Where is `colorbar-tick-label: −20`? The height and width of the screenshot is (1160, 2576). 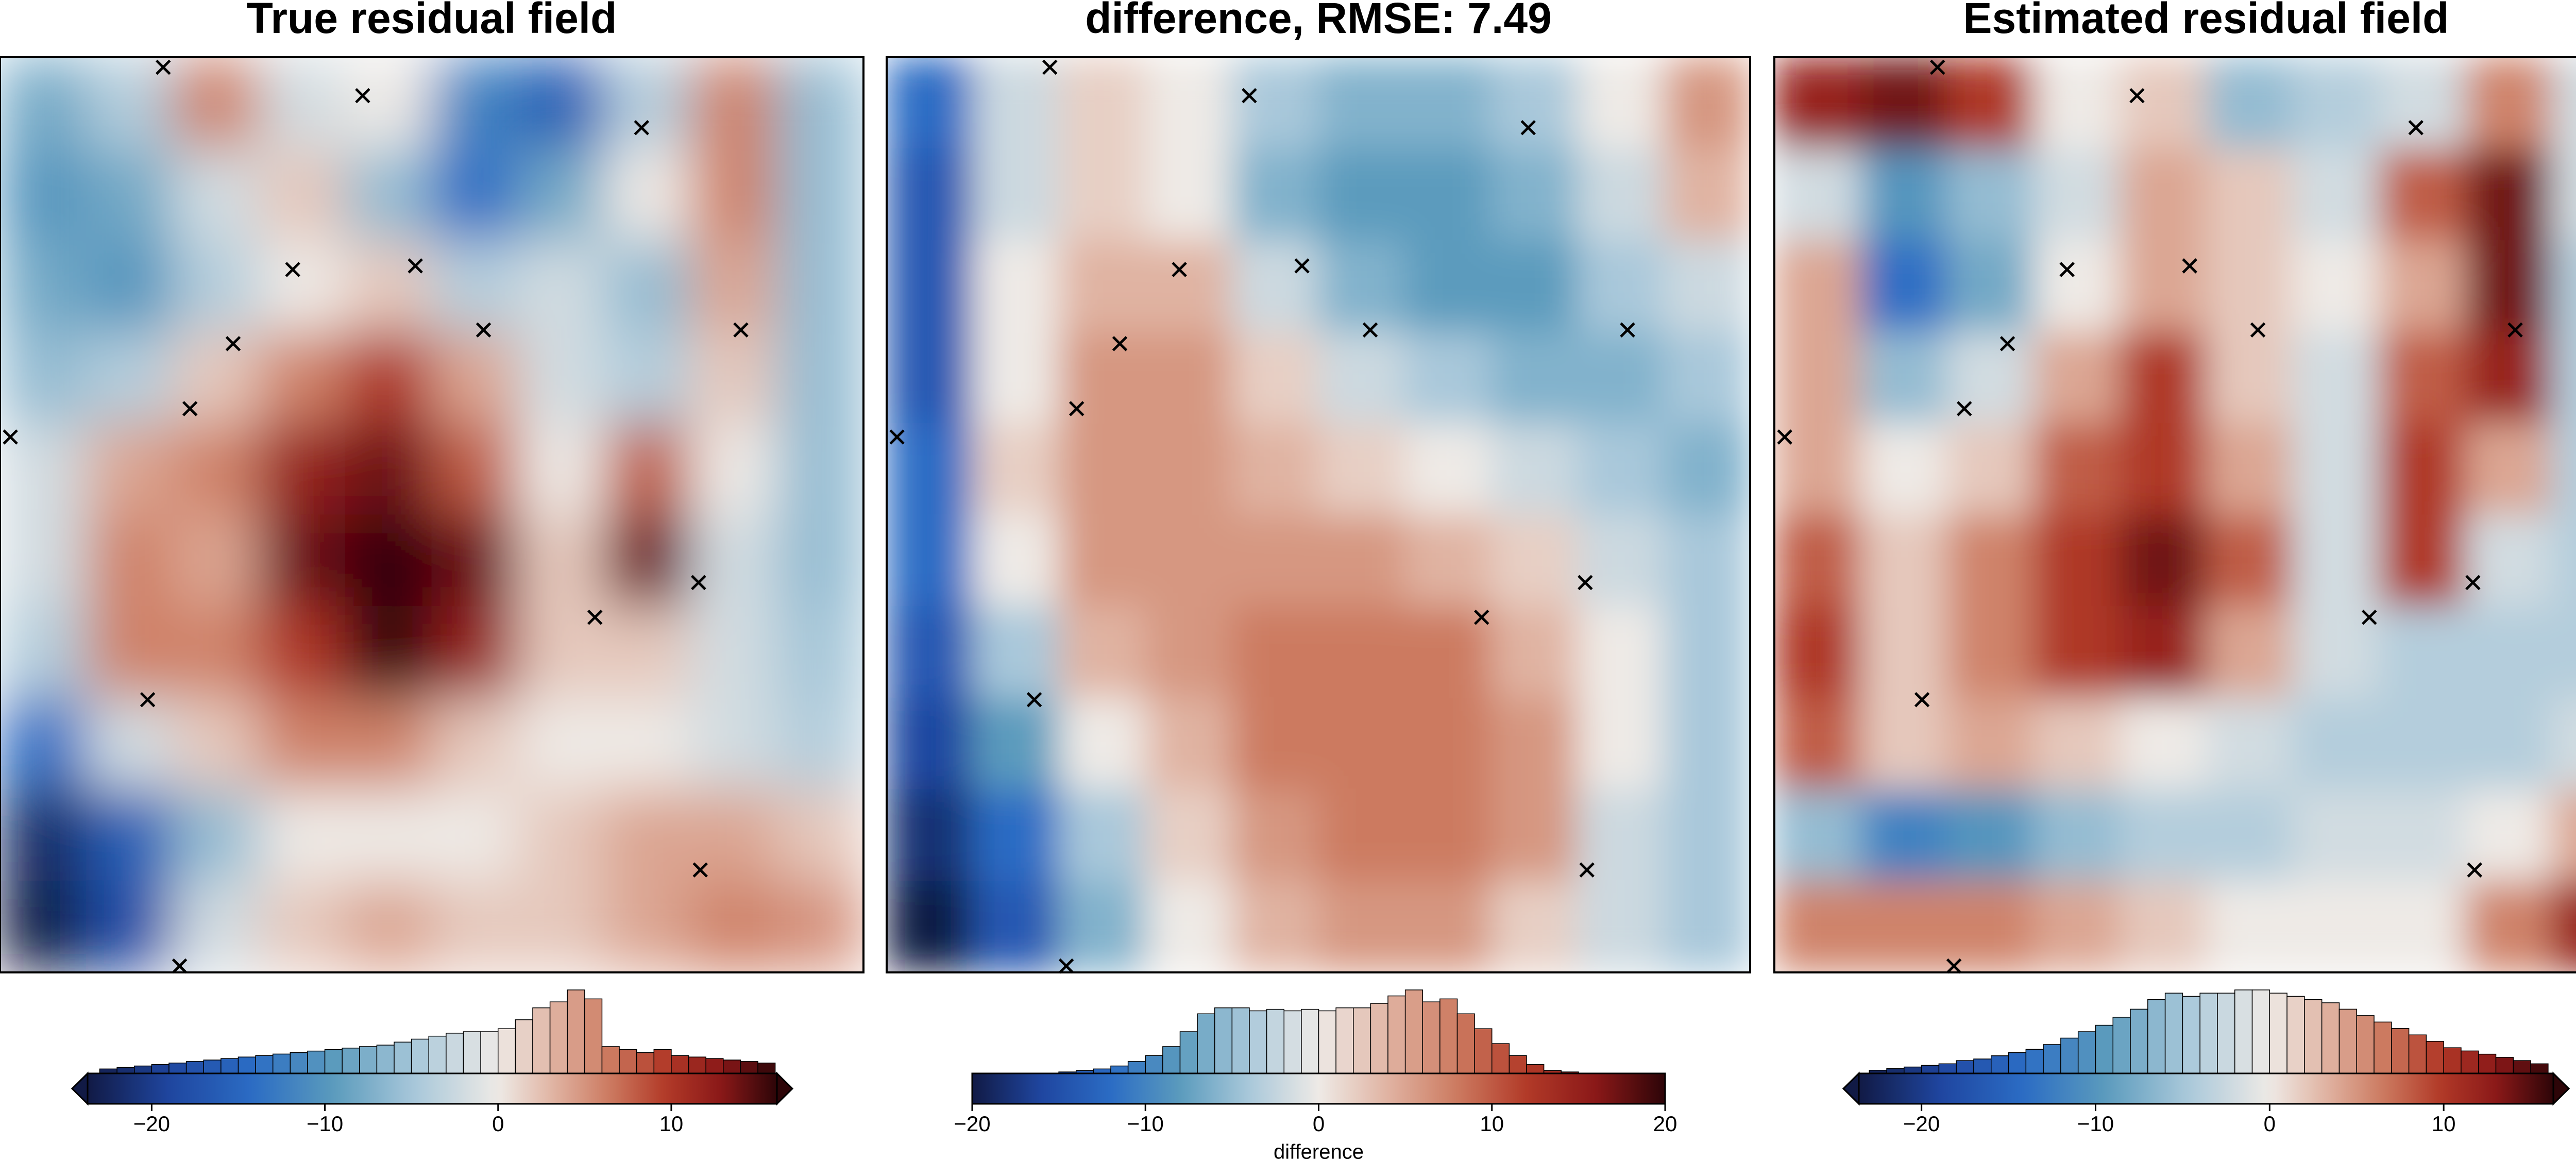 colorbar-tick-label: −20 is located at coordinates (151, 1124).